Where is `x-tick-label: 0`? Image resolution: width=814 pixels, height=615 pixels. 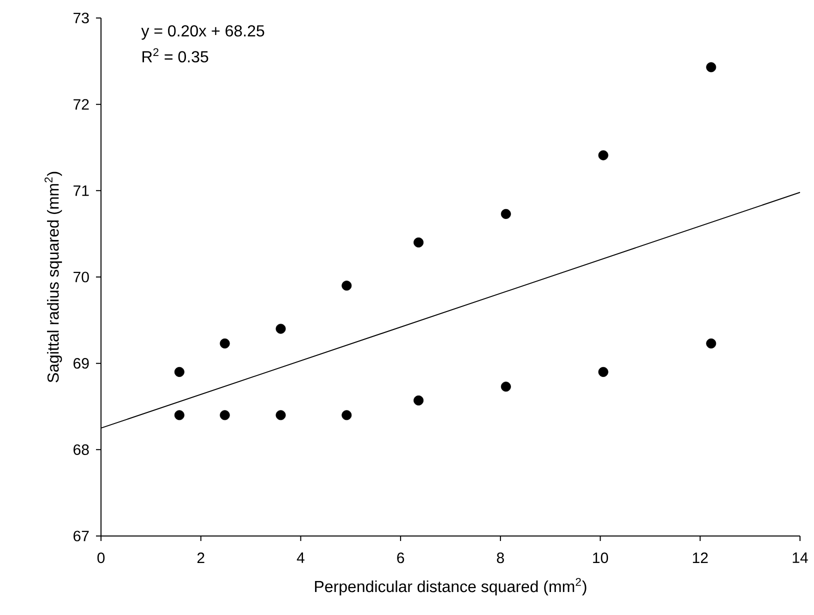 x-tick-label: 0 is located at coordinates (101, 558).